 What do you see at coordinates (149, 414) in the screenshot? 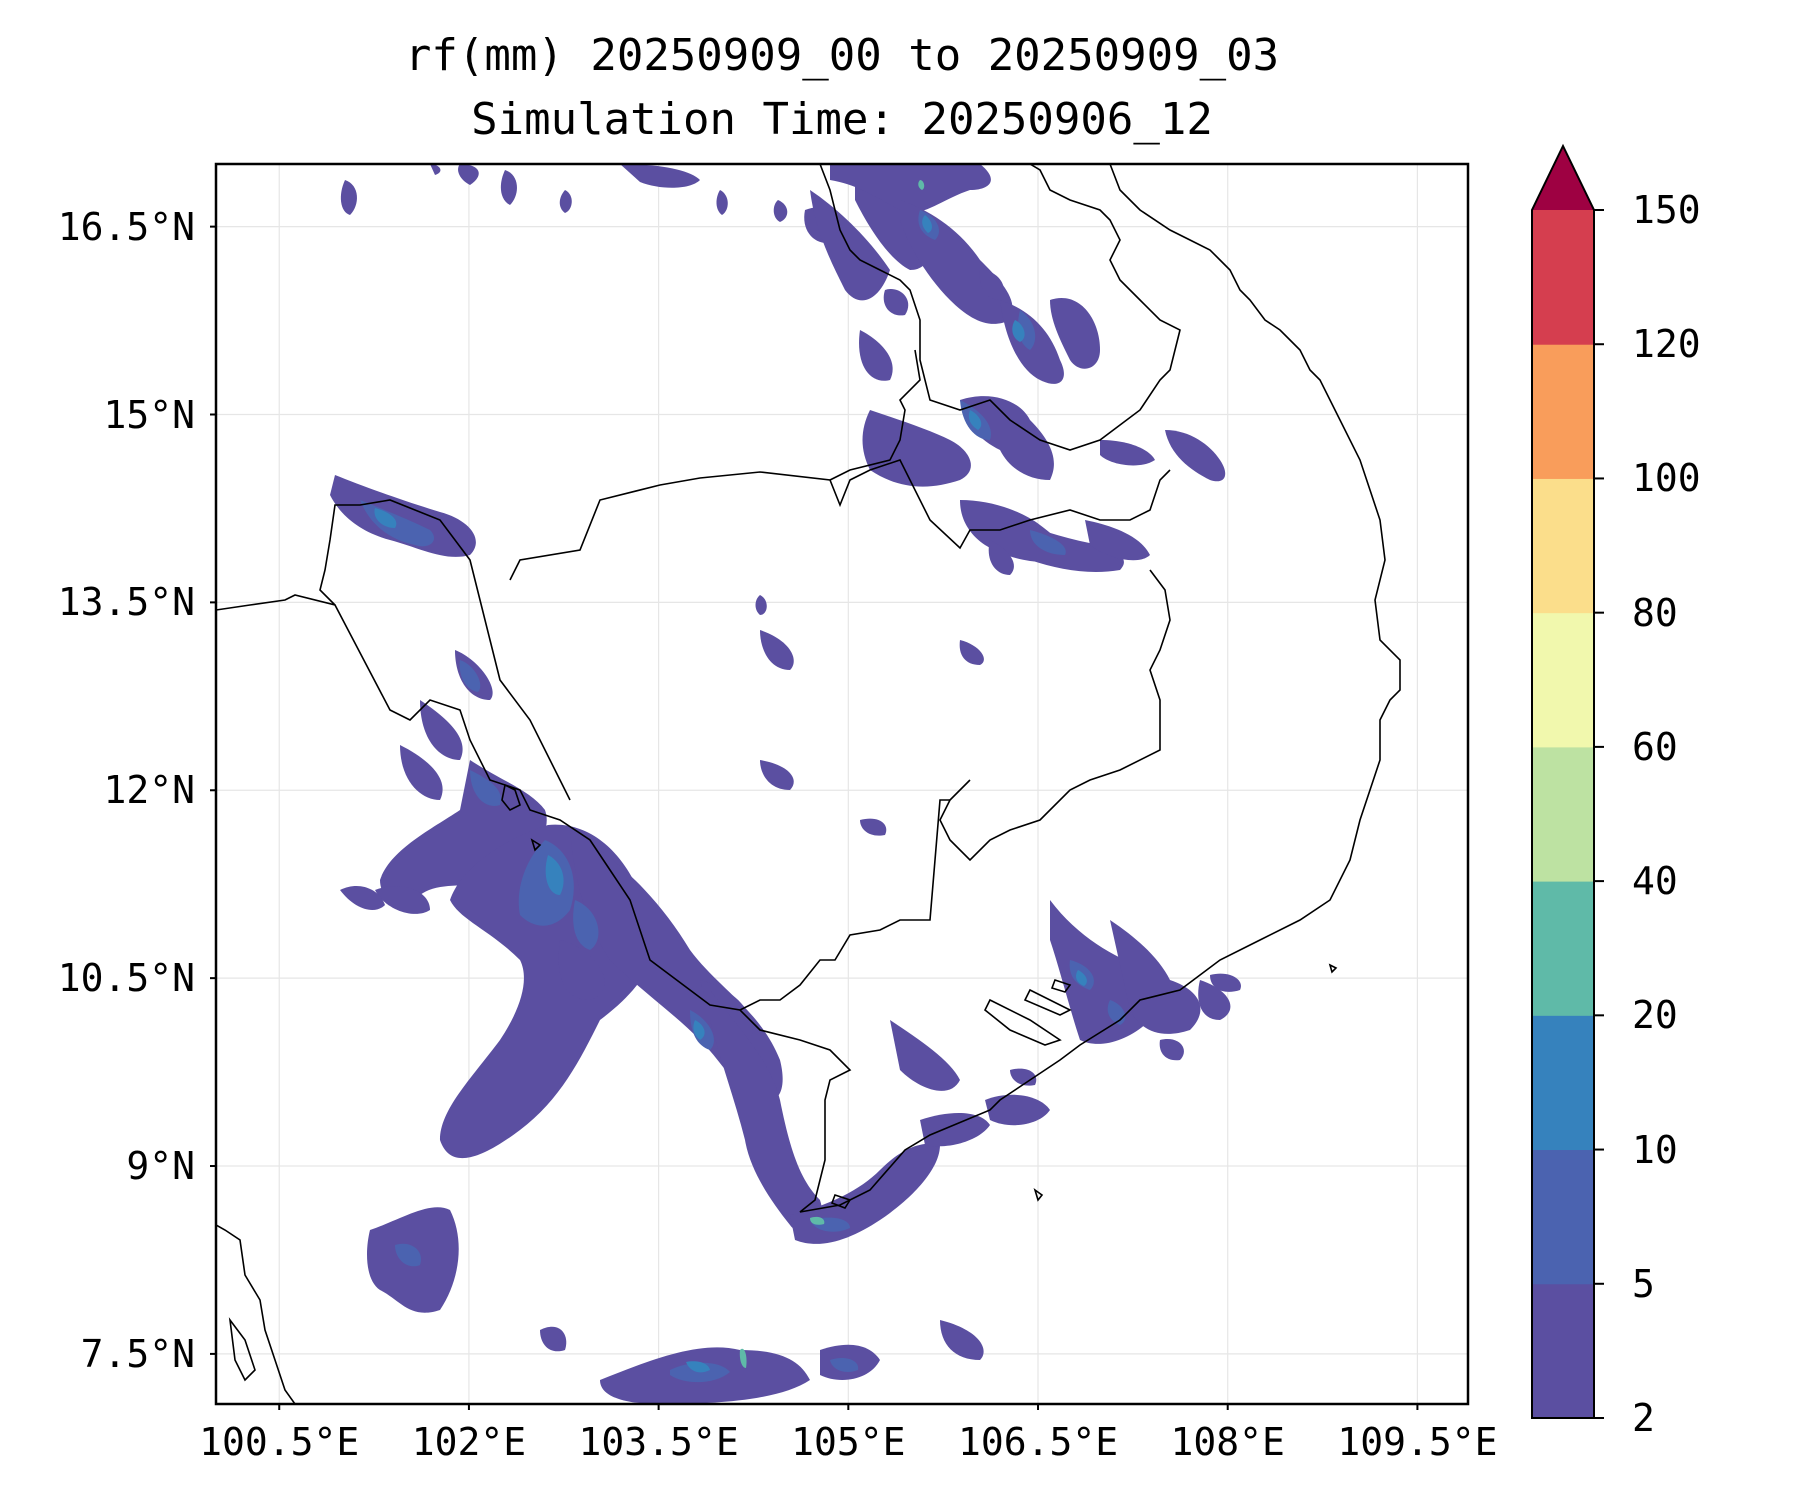
I see `lat-tick-label: 15°N` at bounding box center [149, 414].